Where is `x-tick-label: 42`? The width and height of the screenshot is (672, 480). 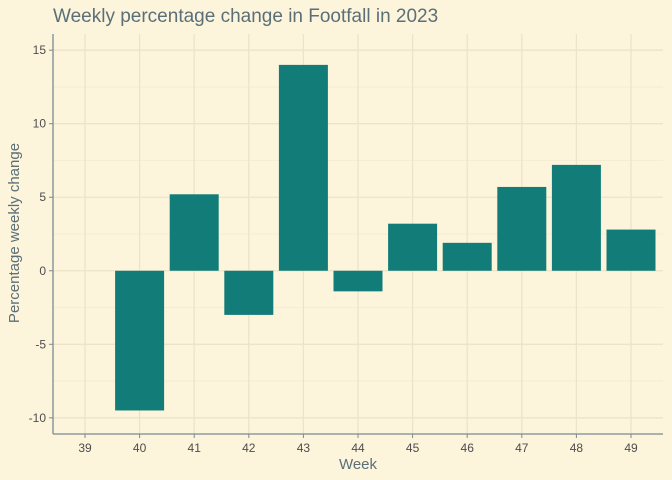 x-tick-label: 42 is located at coordinates (249, 448).